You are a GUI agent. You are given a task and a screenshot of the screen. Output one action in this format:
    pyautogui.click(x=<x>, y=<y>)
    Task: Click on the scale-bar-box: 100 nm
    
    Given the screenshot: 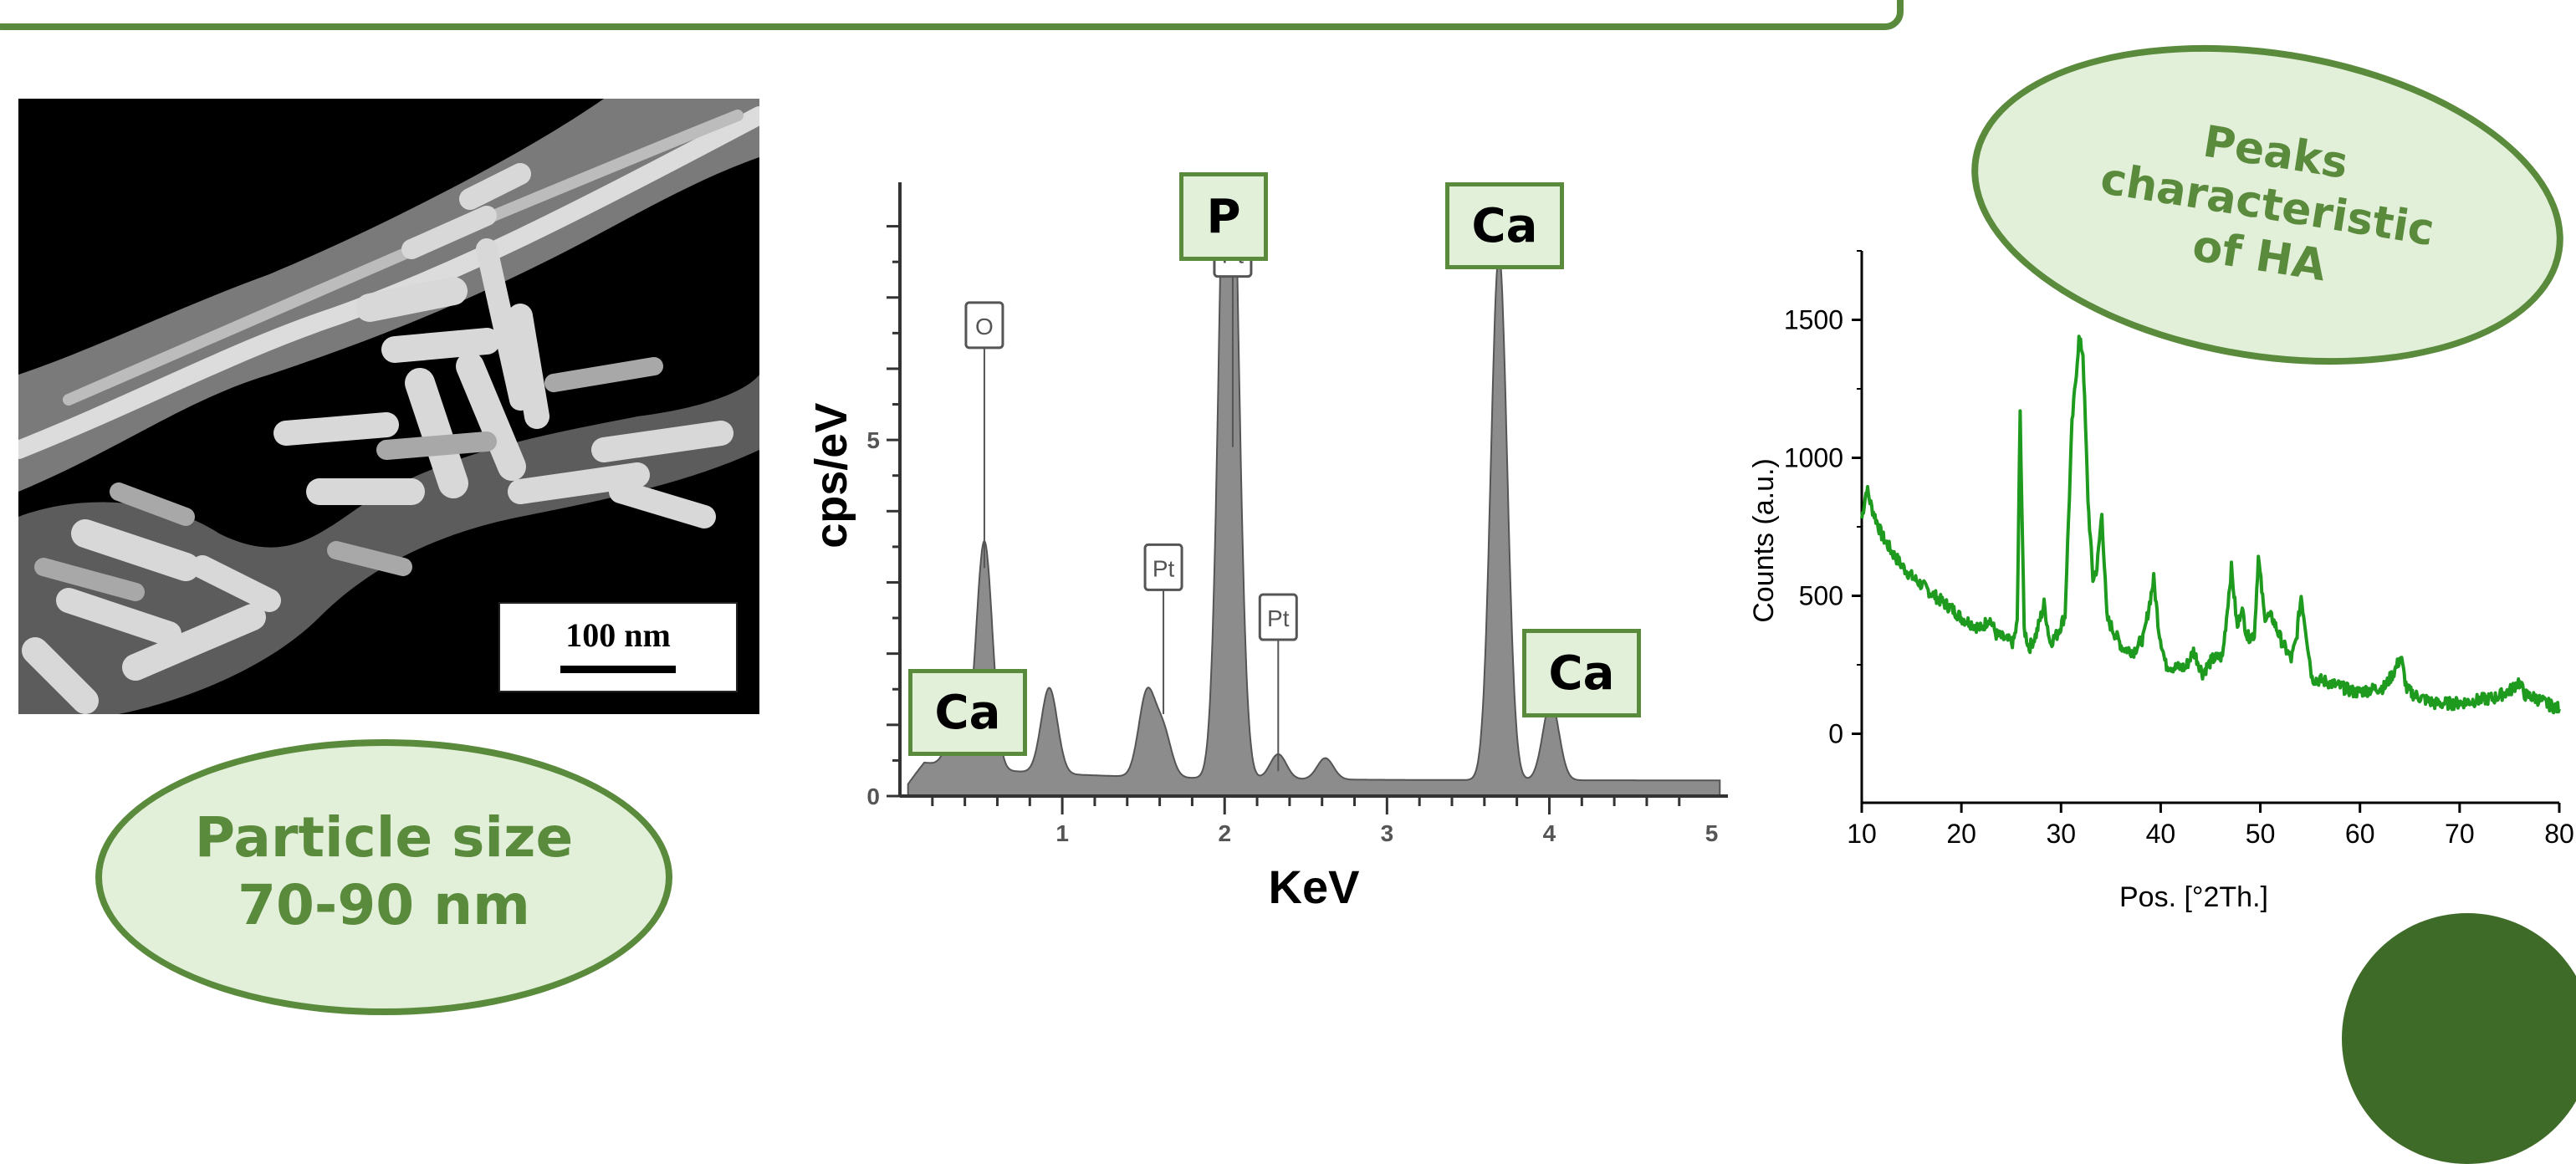 What is the action you would take?
    pyautogui.click(x=618, y=647)
    